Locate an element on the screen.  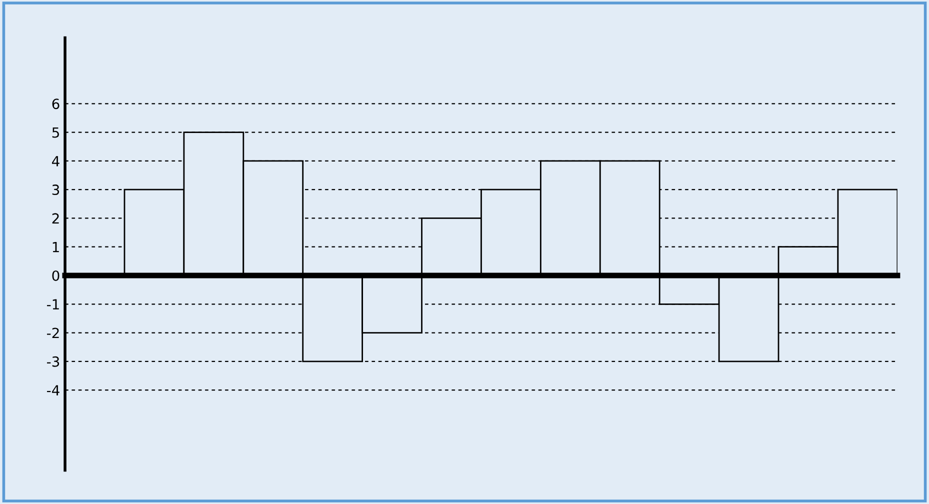
y-tick-label: 4 is located at coordinates (56, 161).